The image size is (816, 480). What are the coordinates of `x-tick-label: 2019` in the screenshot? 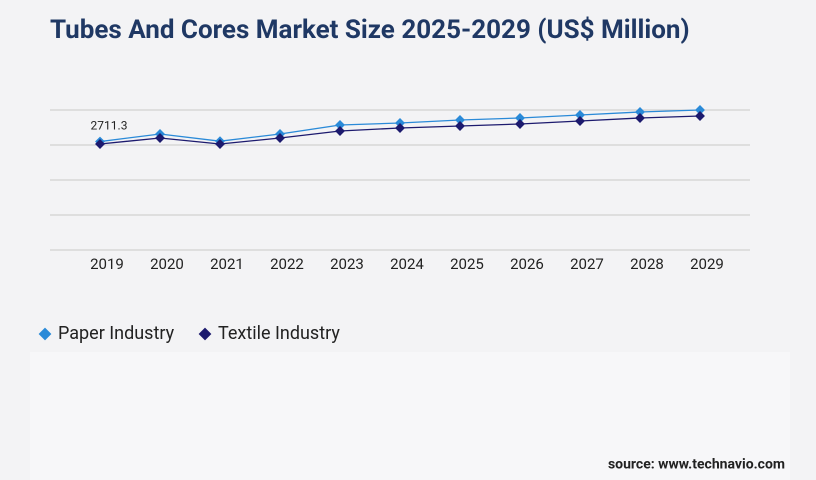 It's located at (107, 264).